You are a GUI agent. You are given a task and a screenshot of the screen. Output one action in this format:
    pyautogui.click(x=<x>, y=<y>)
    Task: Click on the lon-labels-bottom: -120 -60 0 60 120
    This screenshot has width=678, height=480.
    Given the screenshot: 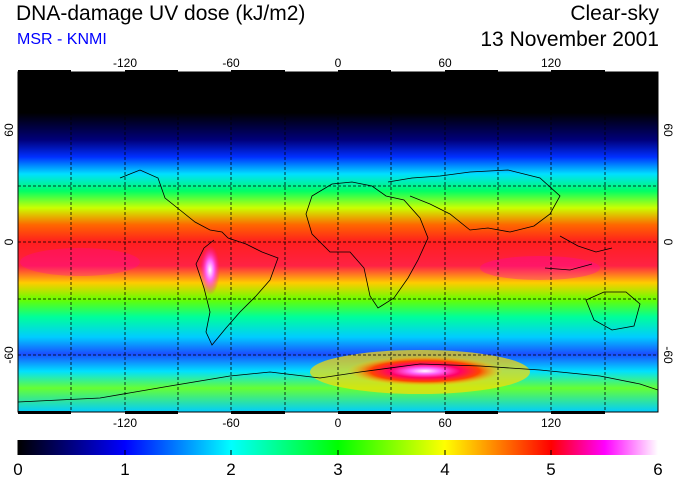 What is the action you would take?
    pyautogui.click(x=337, y=423)
    